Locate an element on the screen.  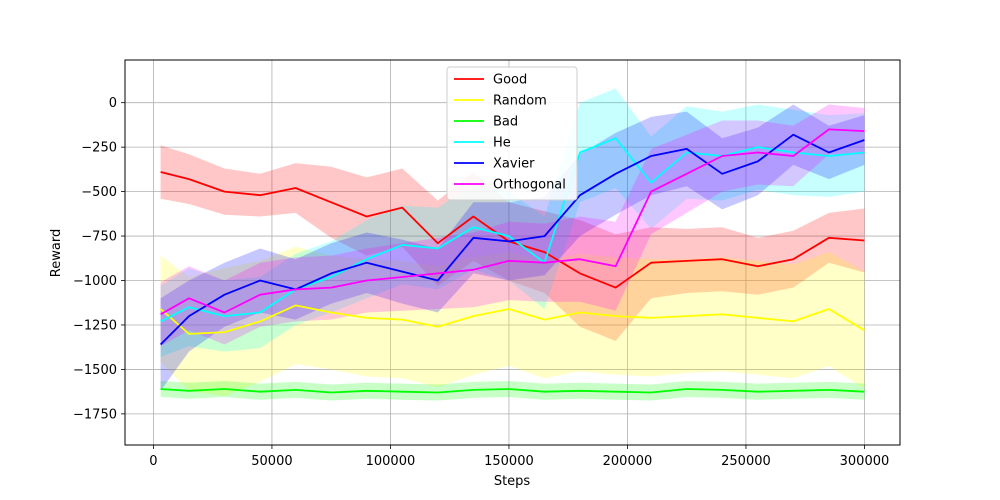
y-tick-label: −1250 is located at coordinates (95, 325).